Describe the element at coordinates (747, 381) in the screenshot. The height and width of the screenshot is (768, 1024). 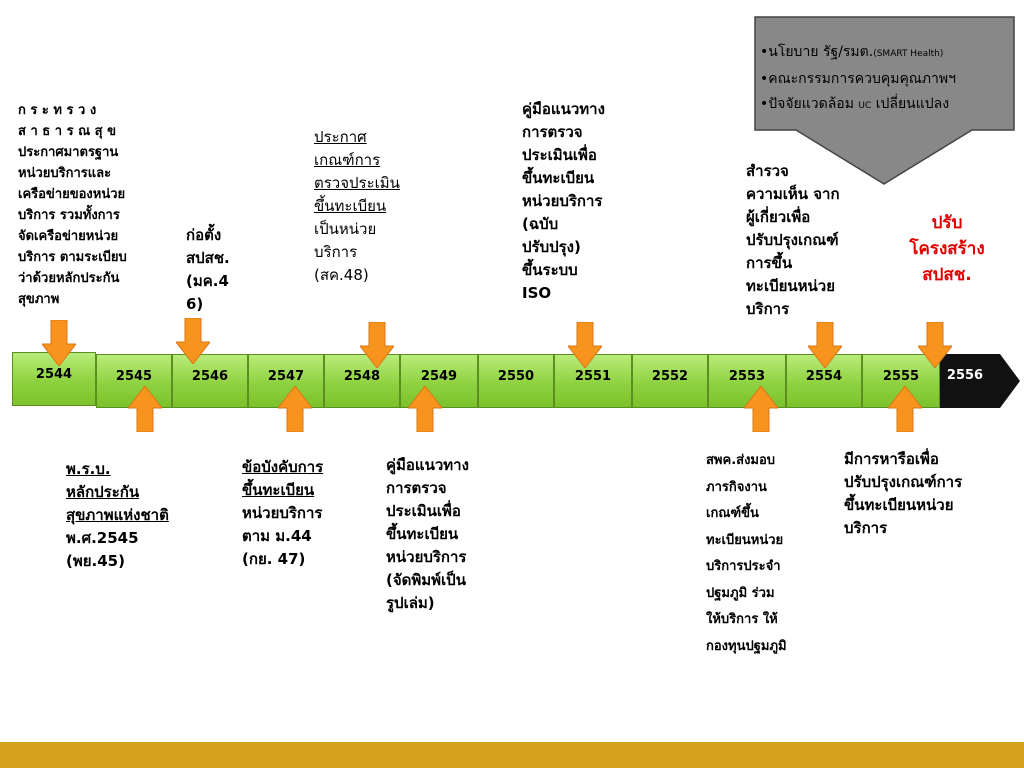
I see `year-2553: 2553` at that location.